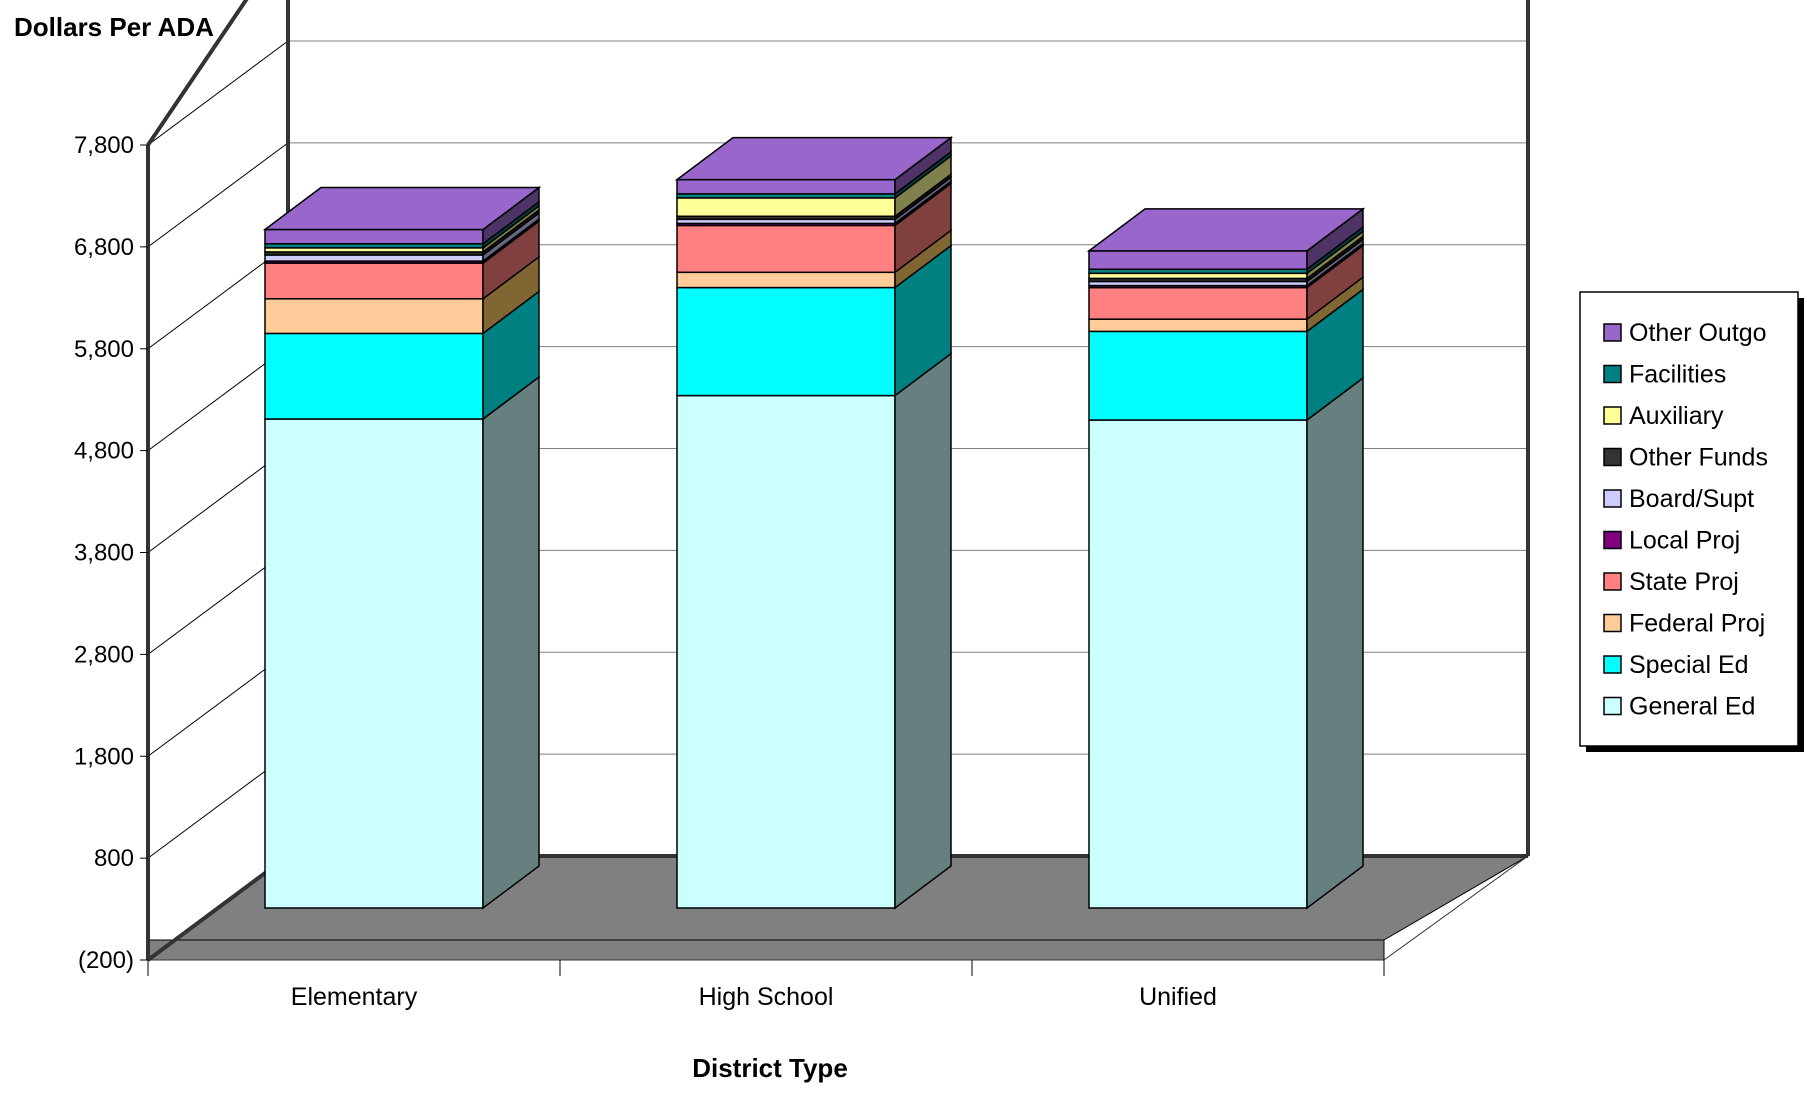 This screenshot has width=1807, height=1096. What do you see at coordinates (1612, 374) in the screenshot?
I see `legend-swatch-facilities` at bounding box center [1612, 374].